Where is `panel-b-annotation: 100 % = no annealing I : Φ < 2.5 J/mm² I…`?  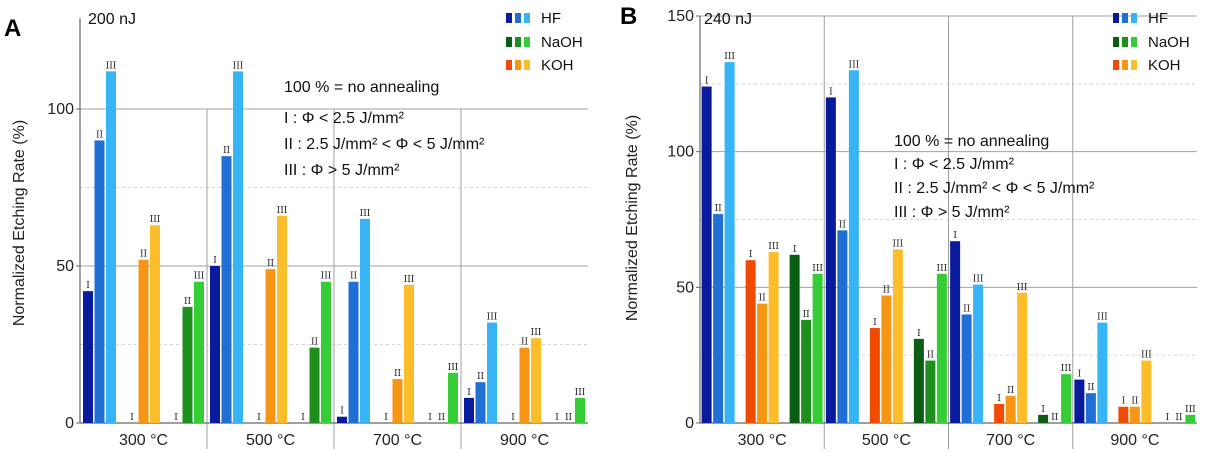 panel-b-annotation: 100 % = no annealing I : Φ < 2.5 J/mm² I… is located at coordinates (994, 177).